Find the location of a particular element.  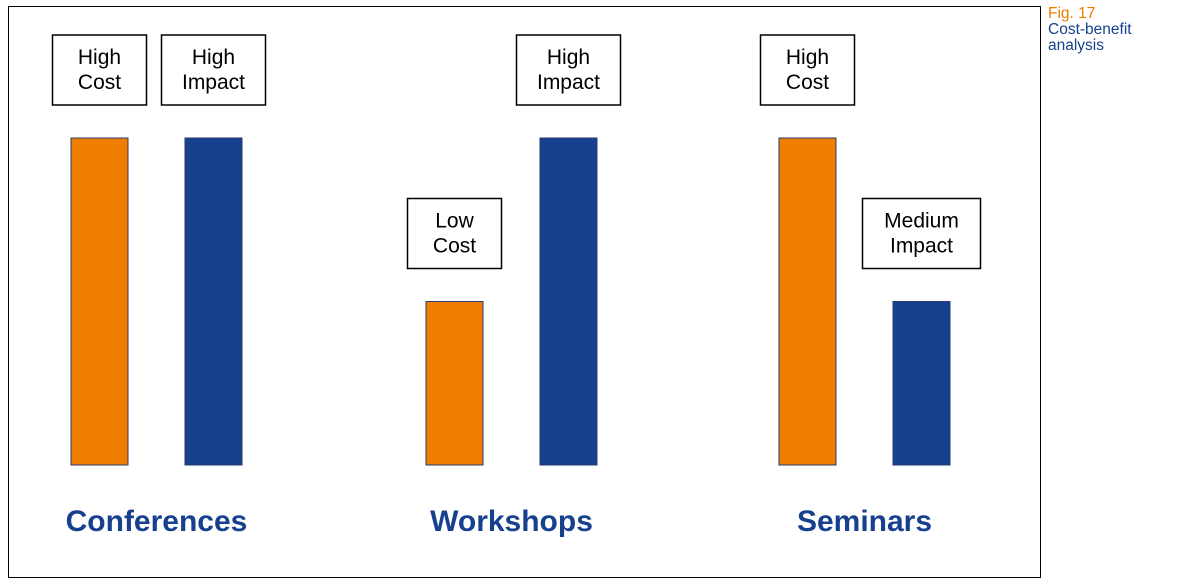

bar-cost-workshops is located at coordinates (454, 383).